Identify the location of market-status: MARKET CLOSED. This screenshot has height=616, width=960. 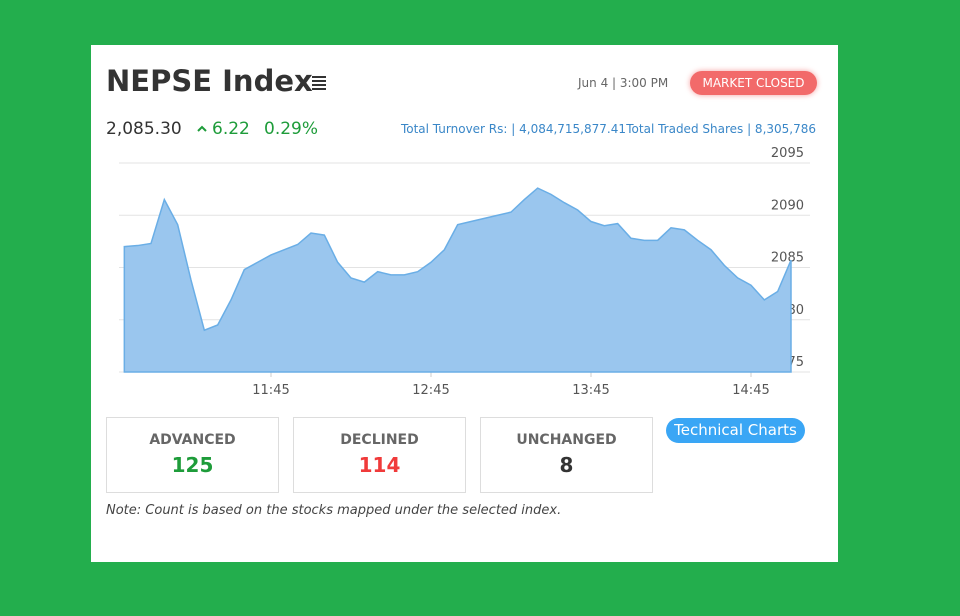
(753, 83).